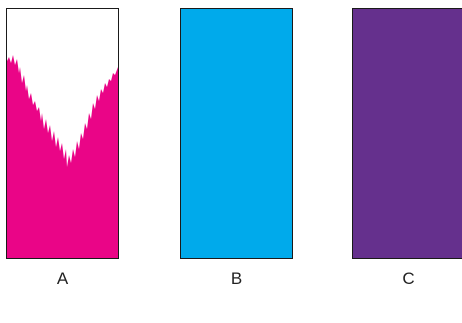 The width and height of the screenshot is (462, 323). Describe the element at coordinates (236, 278) in the screenshot. I see `panel-b-label: B` at that location.